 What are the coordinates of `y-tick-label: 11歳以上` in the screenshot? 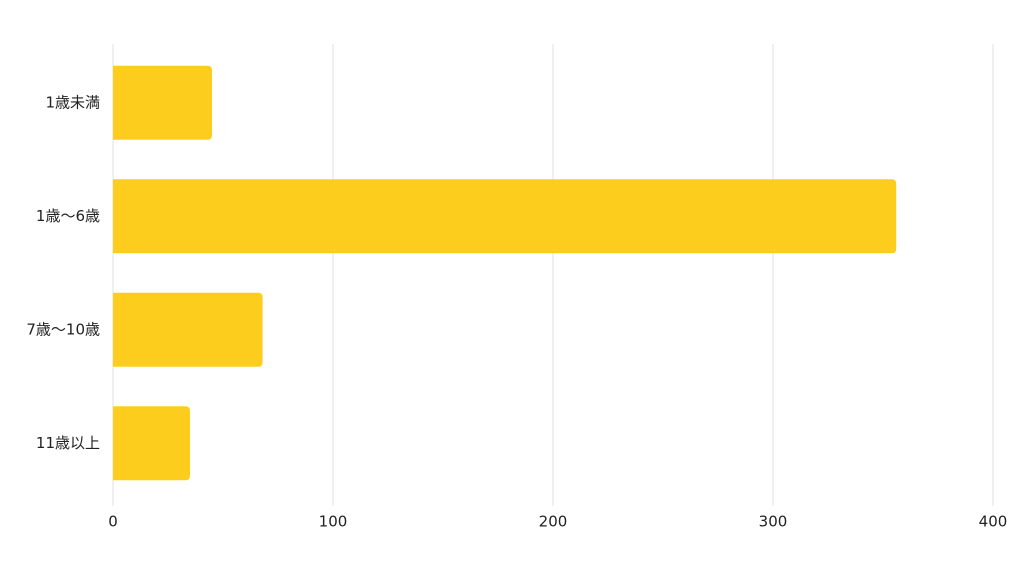 It's located at (68, 443).